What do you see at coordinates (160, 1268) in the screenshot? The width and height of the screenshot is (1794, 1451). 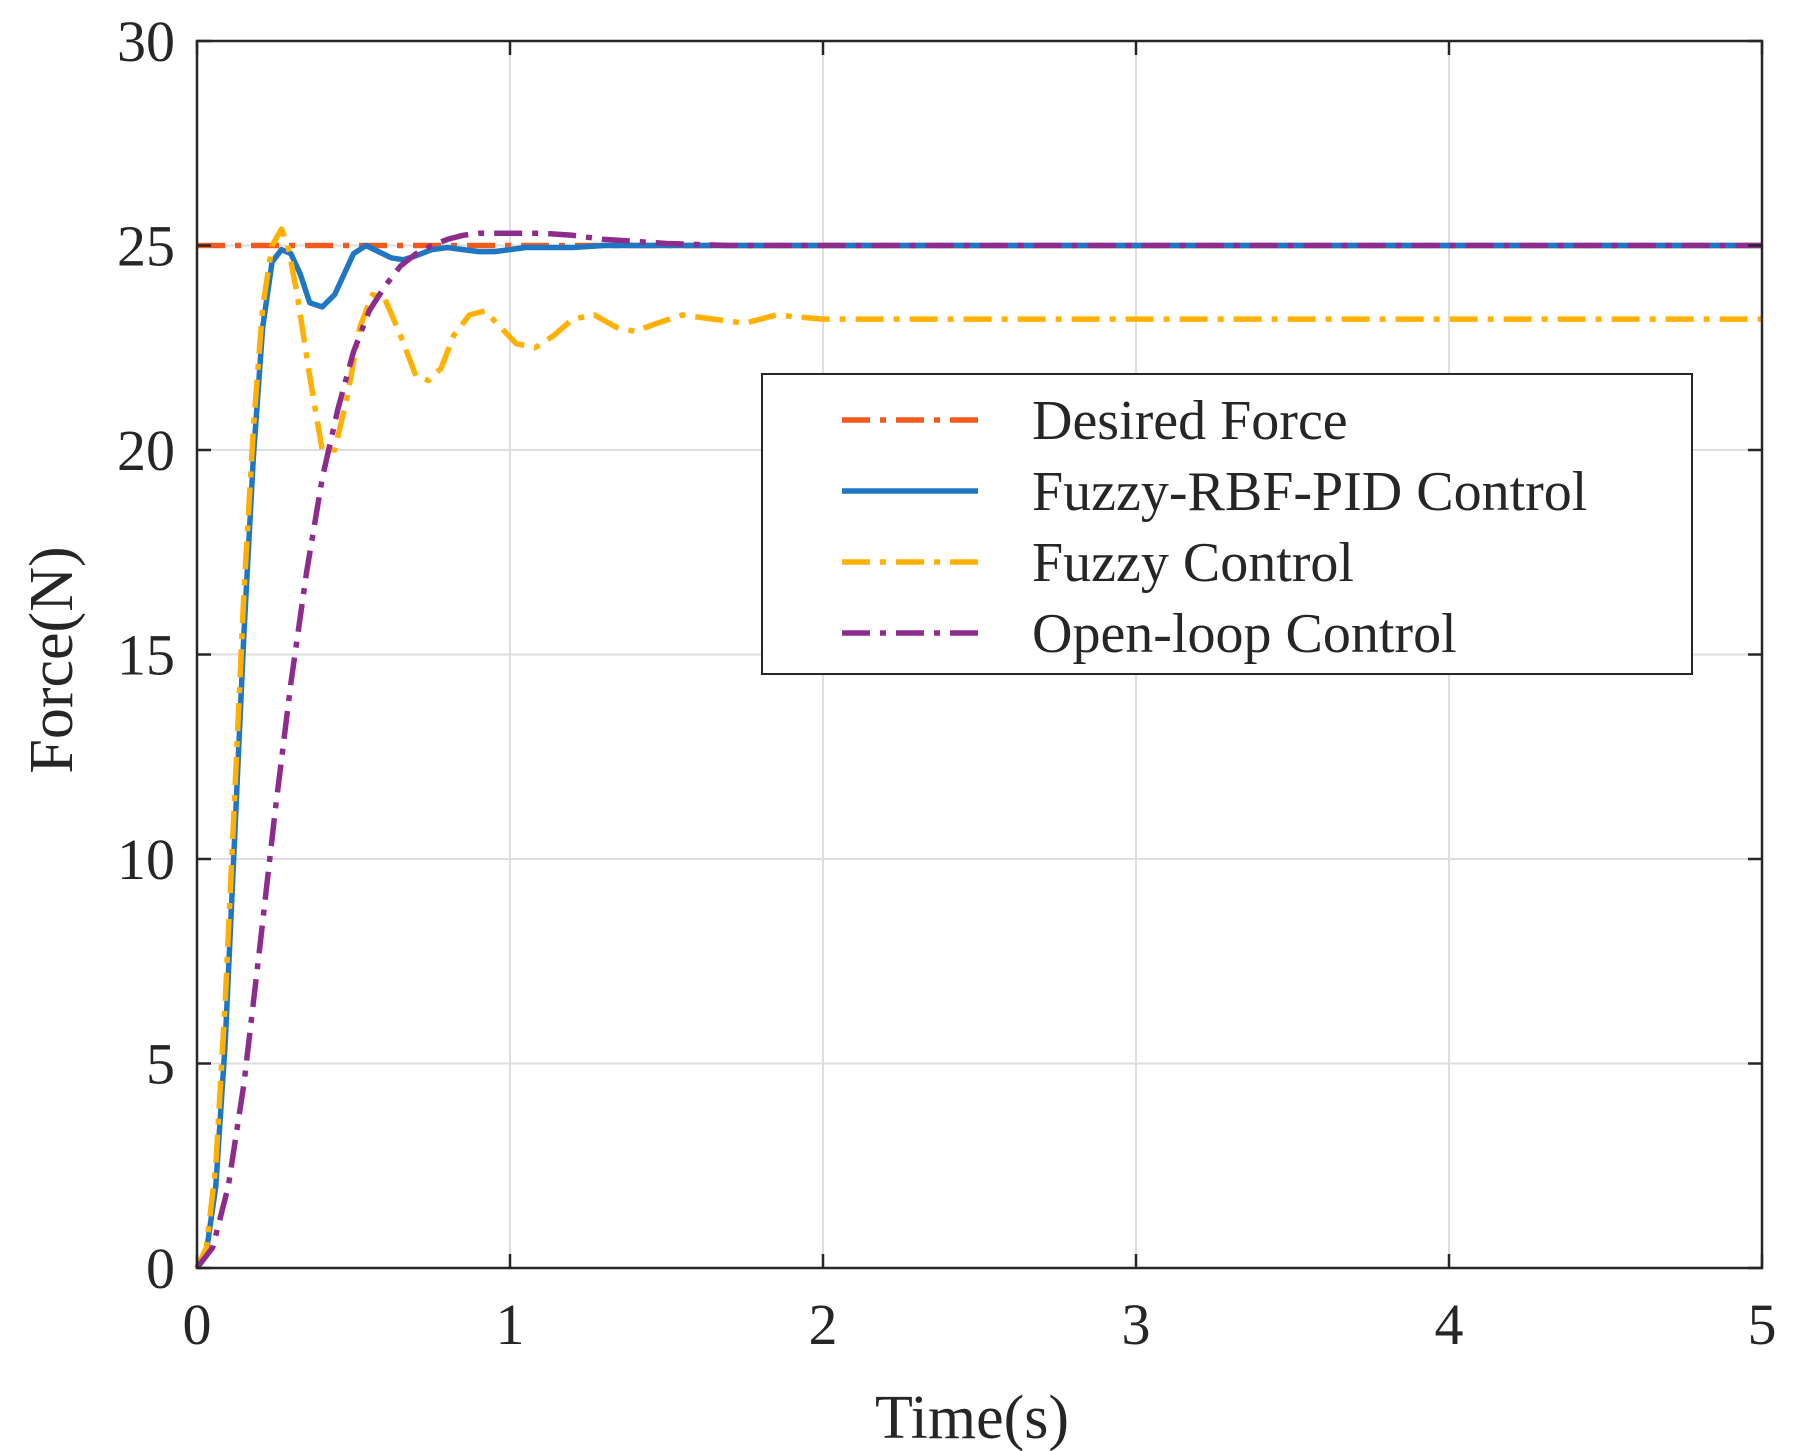 I see `y-tick-label: 0` at bounding box center [160, 1268].